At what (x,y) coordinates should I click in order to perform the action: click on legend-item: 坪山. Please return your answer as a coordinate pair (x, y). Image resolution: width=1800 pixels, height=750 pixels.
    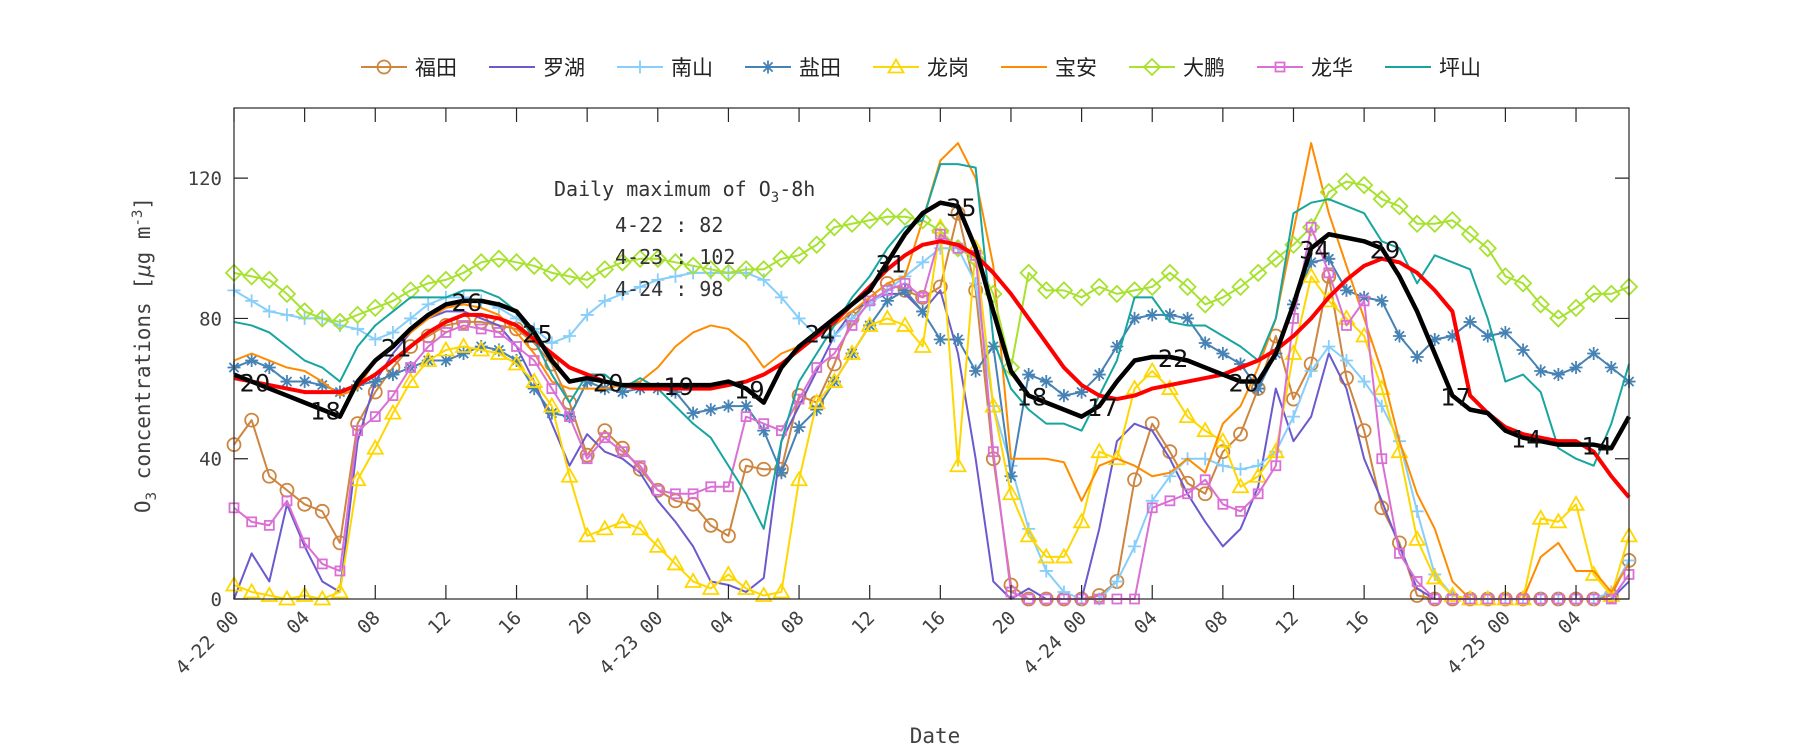
    Looking at the image, I should click on (1433, 68).